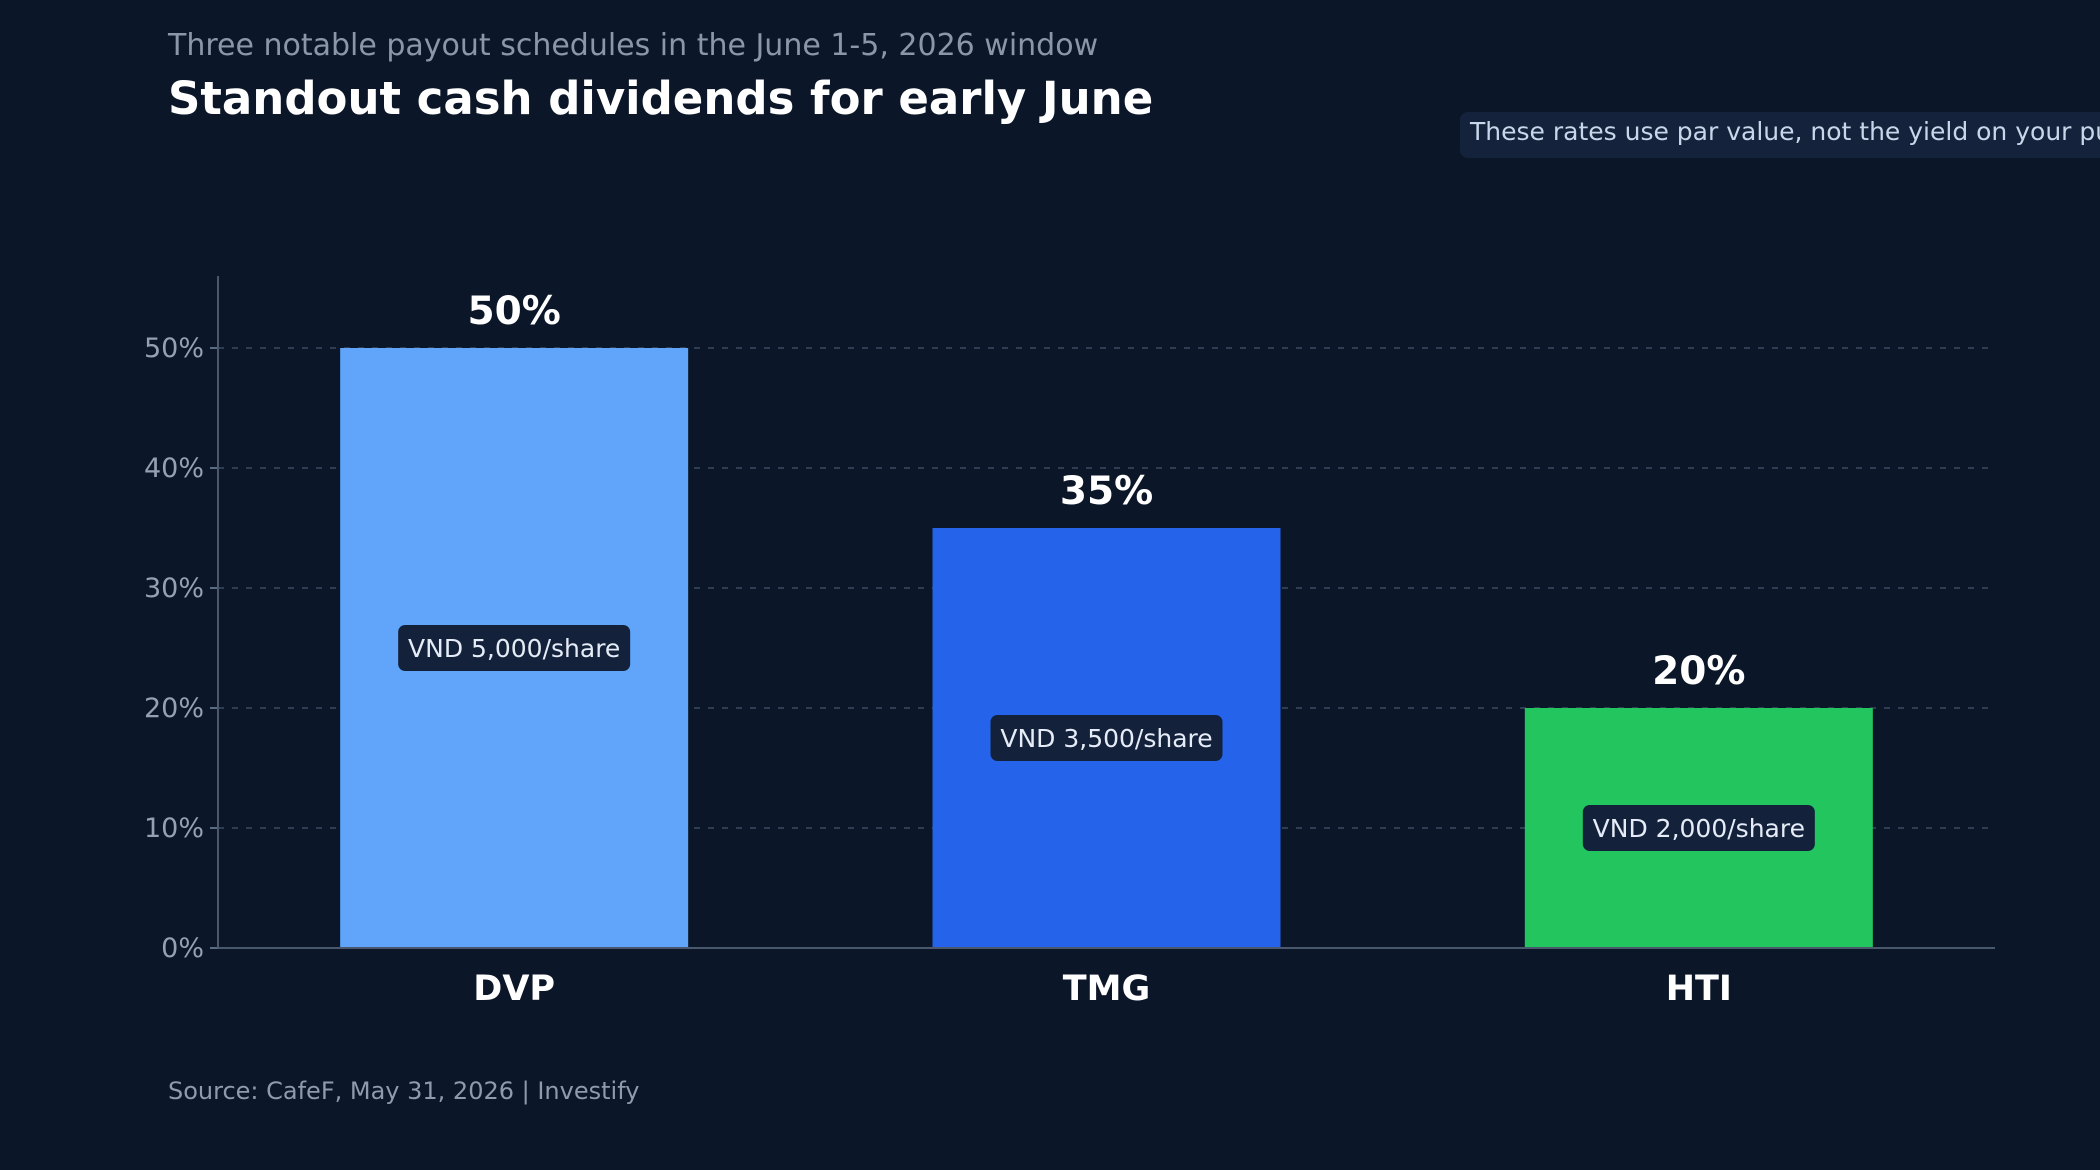 The width and height of the screenshot is (2100, 1170). What do you see at coordinates (404, 1091) in the screenshot?
I see `source-note: Source: CafeF, May 31, 2026 | Investify` at bounding box center [404, 1091].